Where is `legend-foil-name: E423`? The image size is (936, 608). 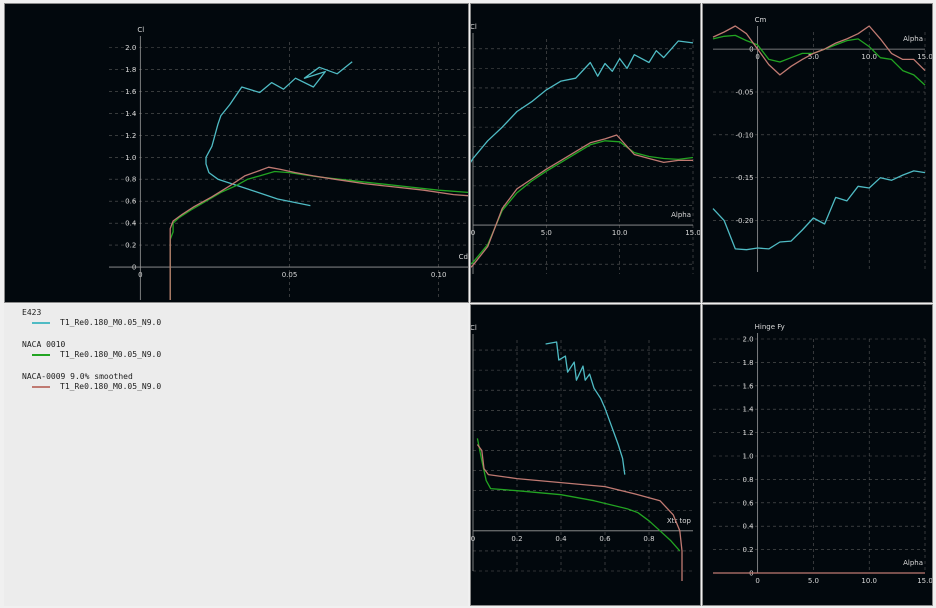
legend-foil-name: E423 is located at coordinates (32, 312).